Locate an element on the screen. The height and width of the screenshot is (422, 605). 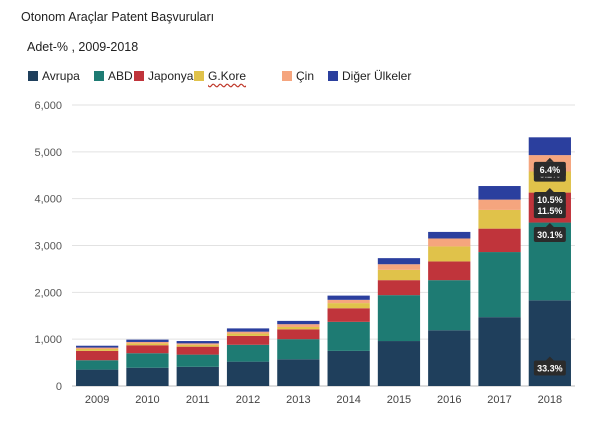
legend-item-avrupa: Avrupa is located at coordinates (54, 76).